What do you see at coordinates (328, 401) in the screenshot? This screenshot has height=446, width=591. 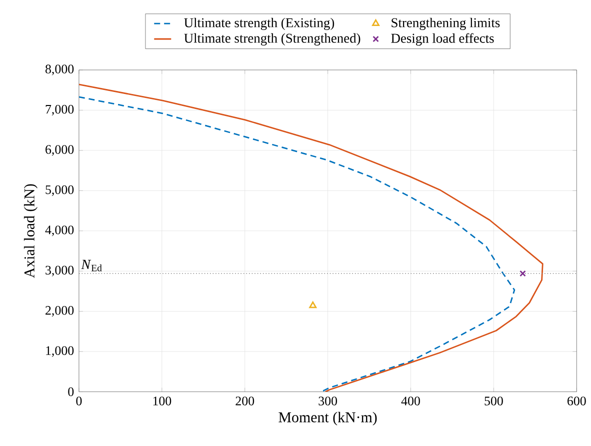 I see `x-tick-label: 300` at bounding box center [328, 401].